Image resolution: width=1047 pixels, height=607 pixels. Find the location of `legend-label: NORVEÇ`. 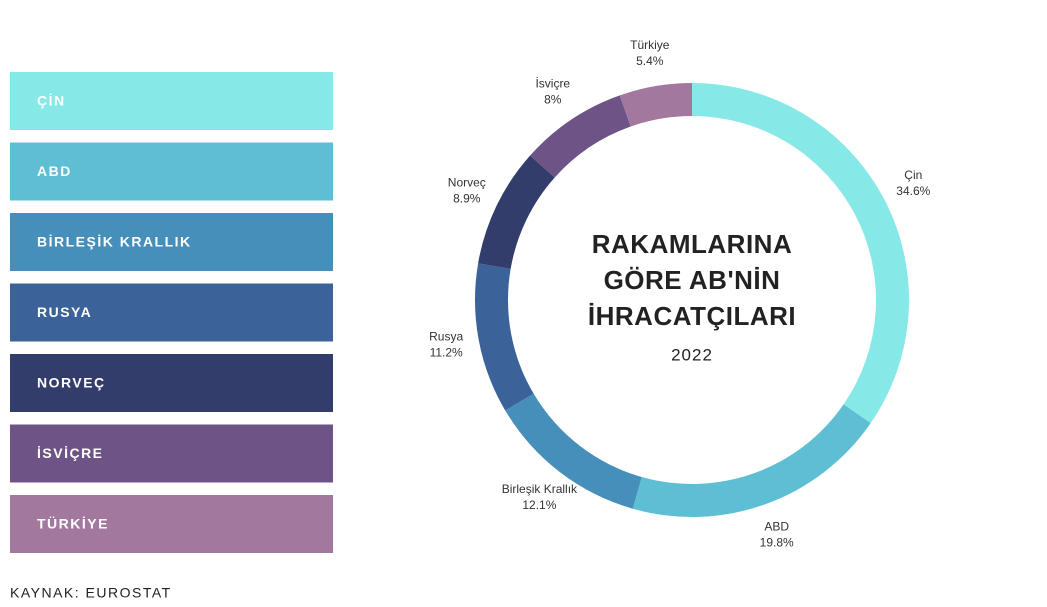

legend-label: NORVEÇ is located at coordinates (71, 383).